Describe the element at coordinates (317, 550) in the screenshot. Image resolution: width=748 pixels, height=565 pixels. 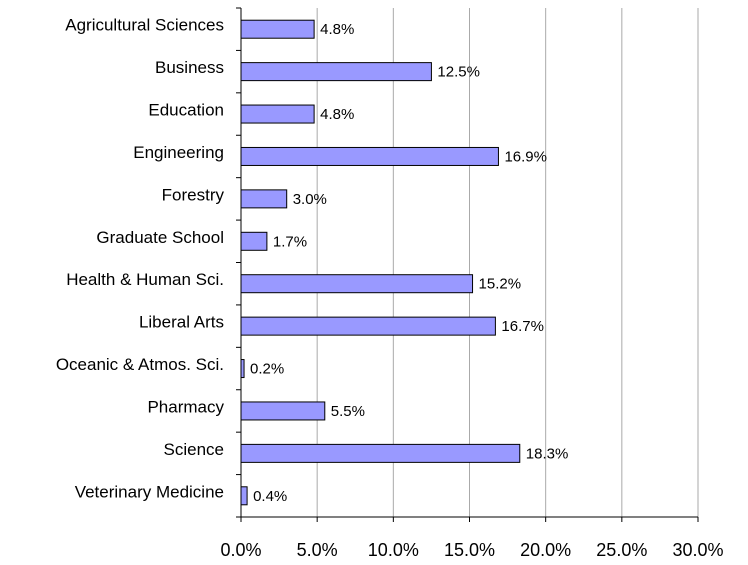
I see `x-tick-label: 5.0%` at that location.